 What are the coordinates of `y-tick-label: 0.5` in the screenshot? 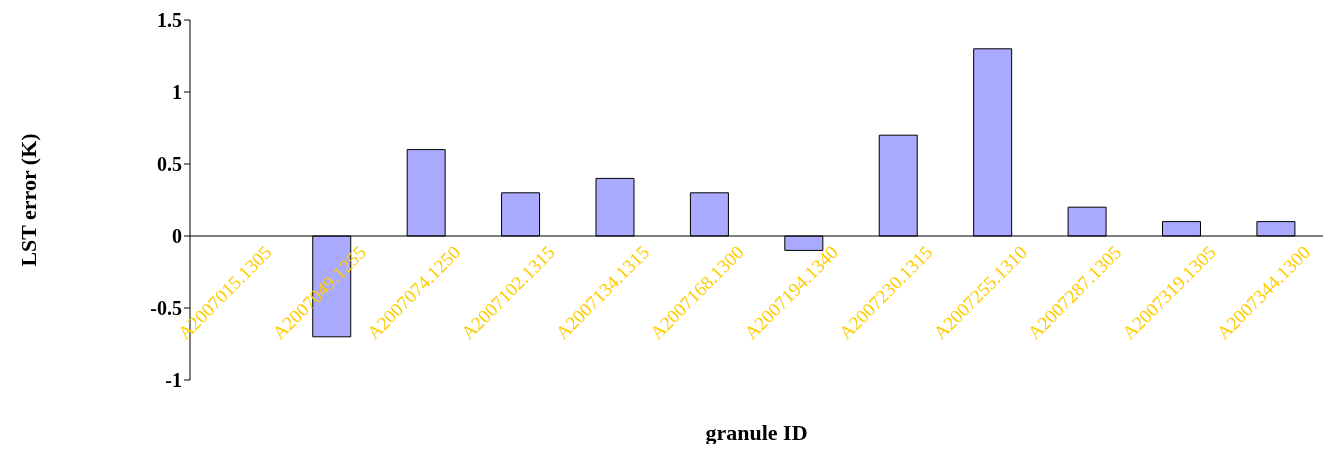 It's located at (169, 164).